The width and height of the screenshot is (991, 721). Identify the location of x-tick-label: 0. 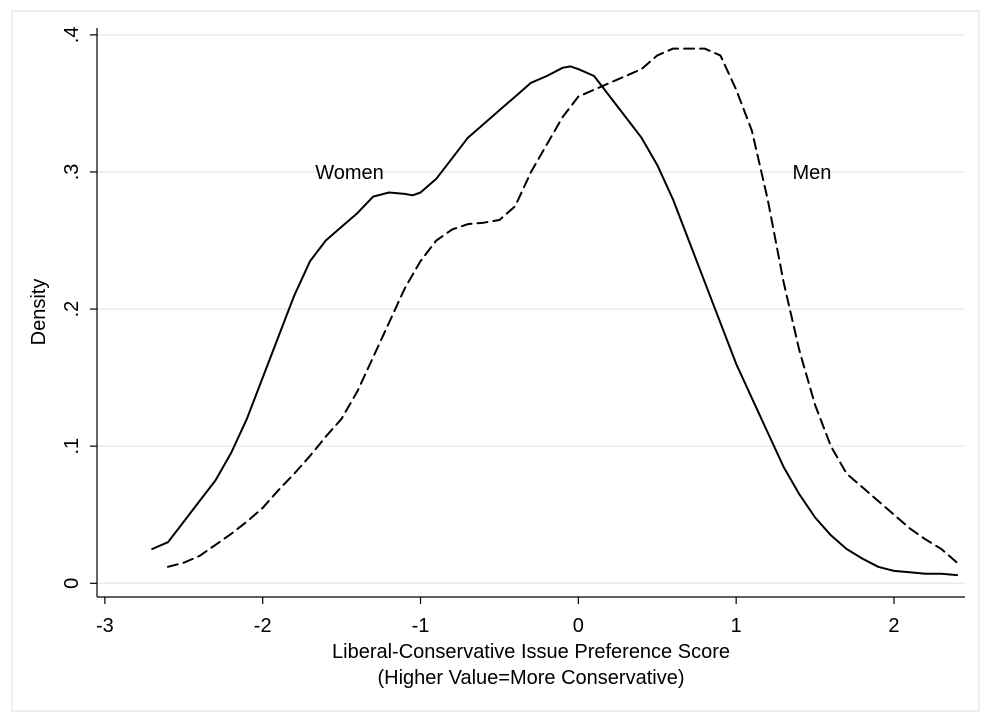
(578, 626).